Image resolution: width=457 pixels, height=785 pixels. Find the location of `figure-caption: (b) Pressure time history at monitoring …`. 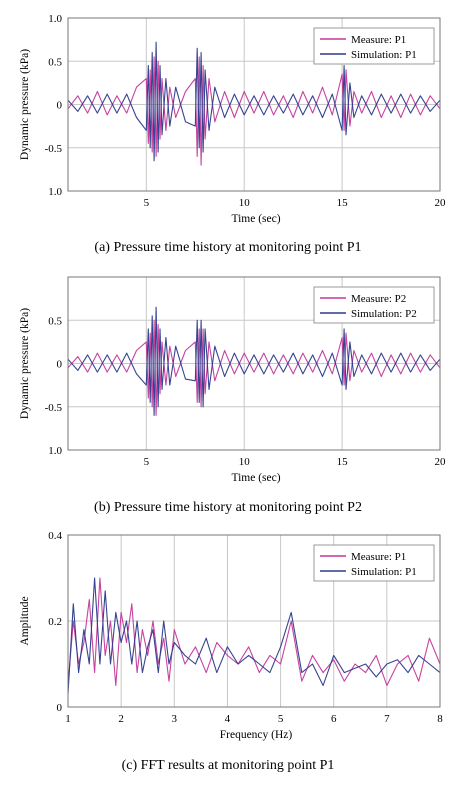

figure-caption: (b) Pressure time history at monitoring … is located at coordinates (228, 507).